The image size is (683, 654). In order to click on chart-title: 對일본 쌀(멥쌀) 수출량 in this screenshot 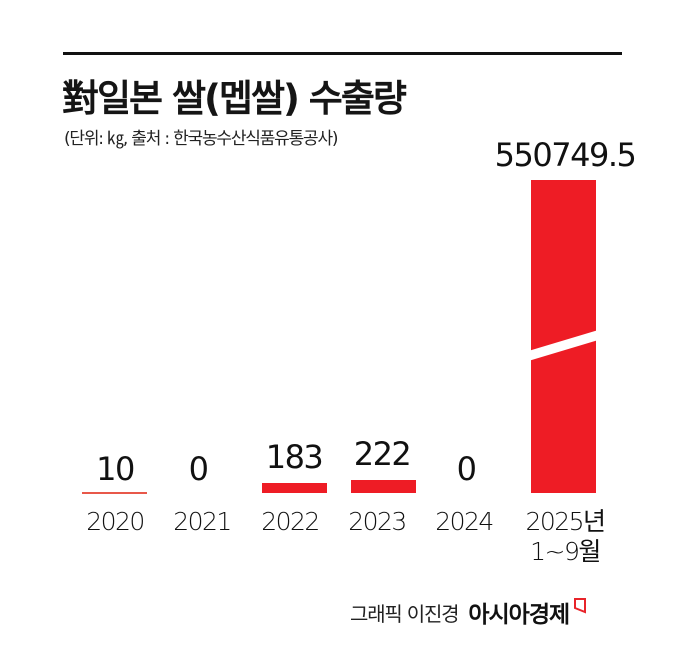, I will do `click(234, 98)`.